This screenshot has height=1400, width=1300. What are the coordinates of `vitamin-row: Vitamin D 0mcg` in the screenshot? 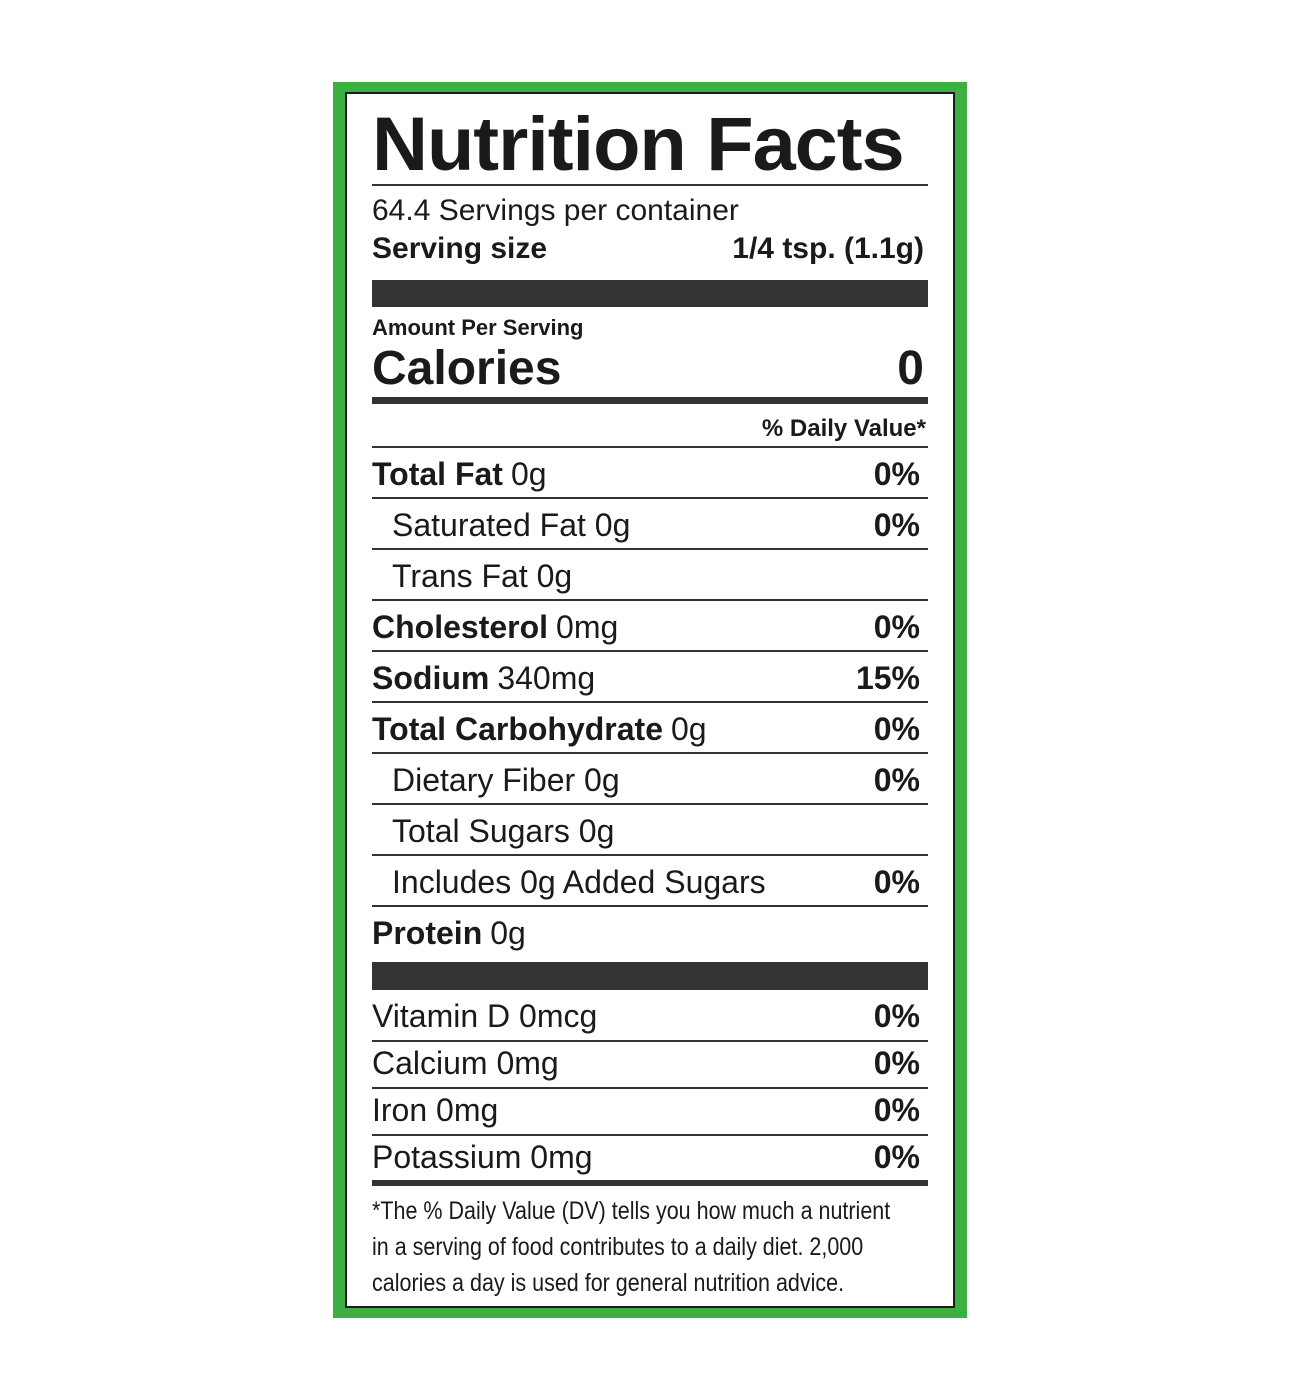 It's located at (485, 1016).